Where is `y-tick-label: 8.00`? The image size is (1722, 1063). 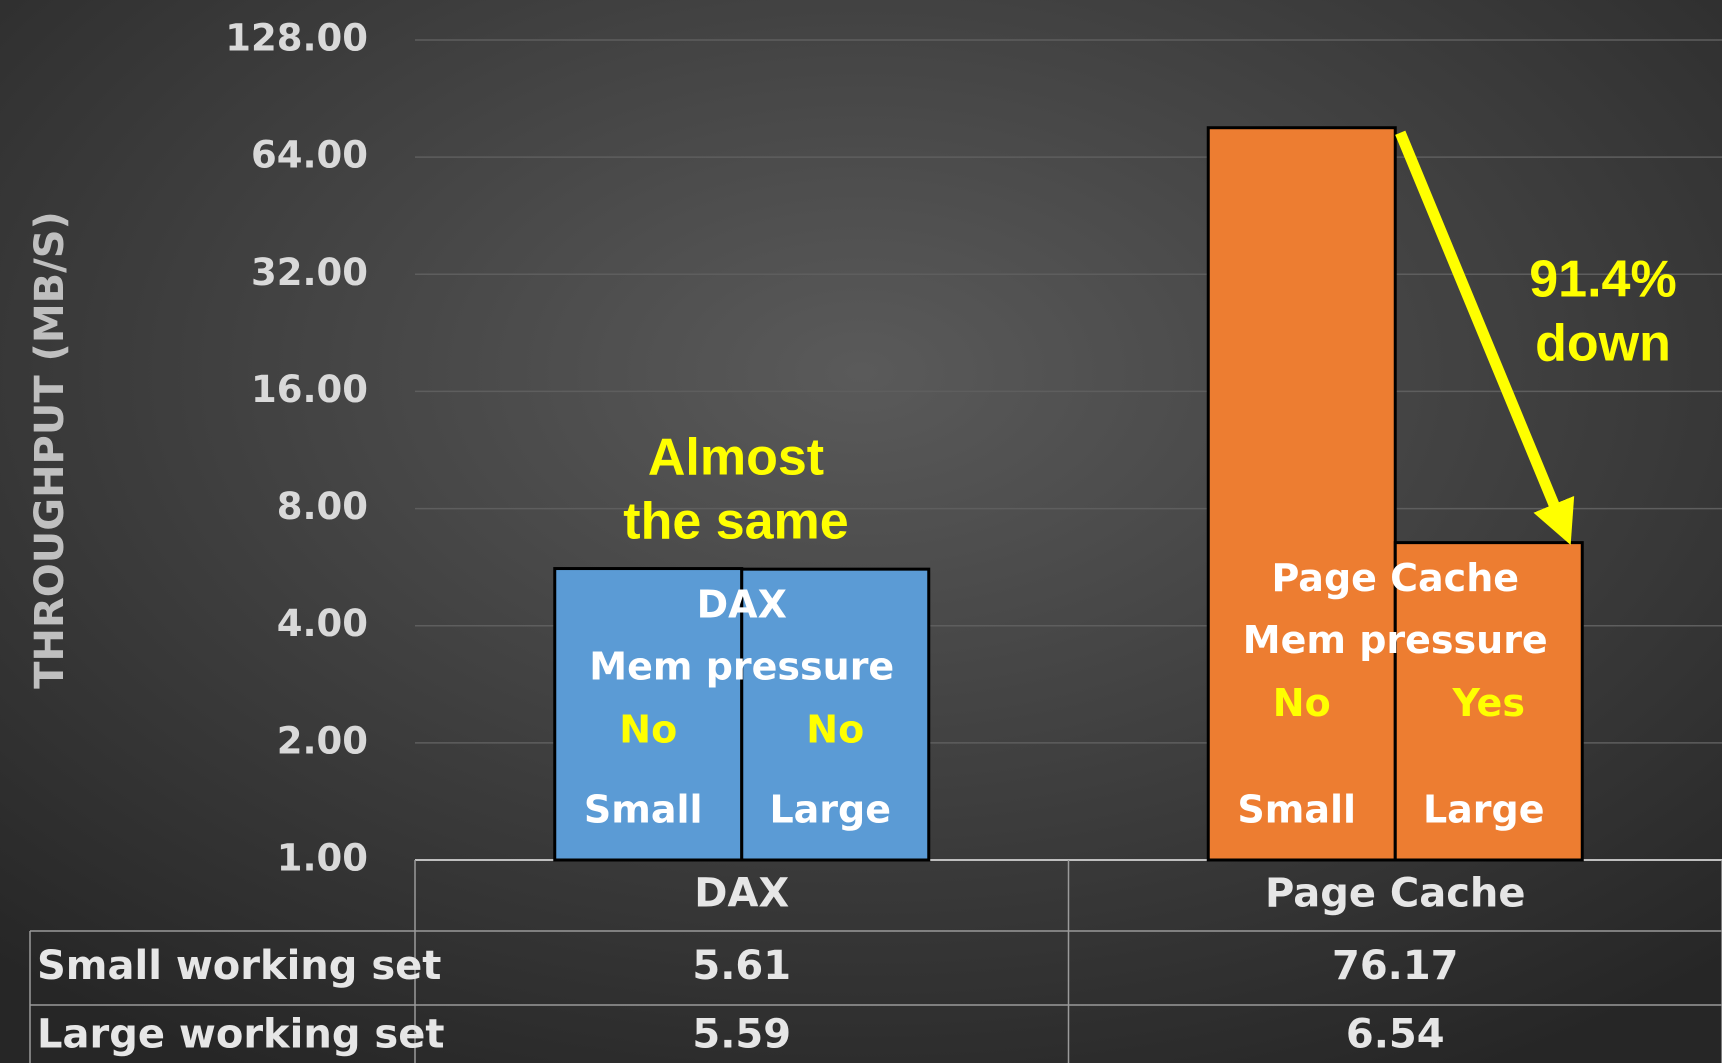 y-tick-label: 8.00 is located at coordinates (322, 506).